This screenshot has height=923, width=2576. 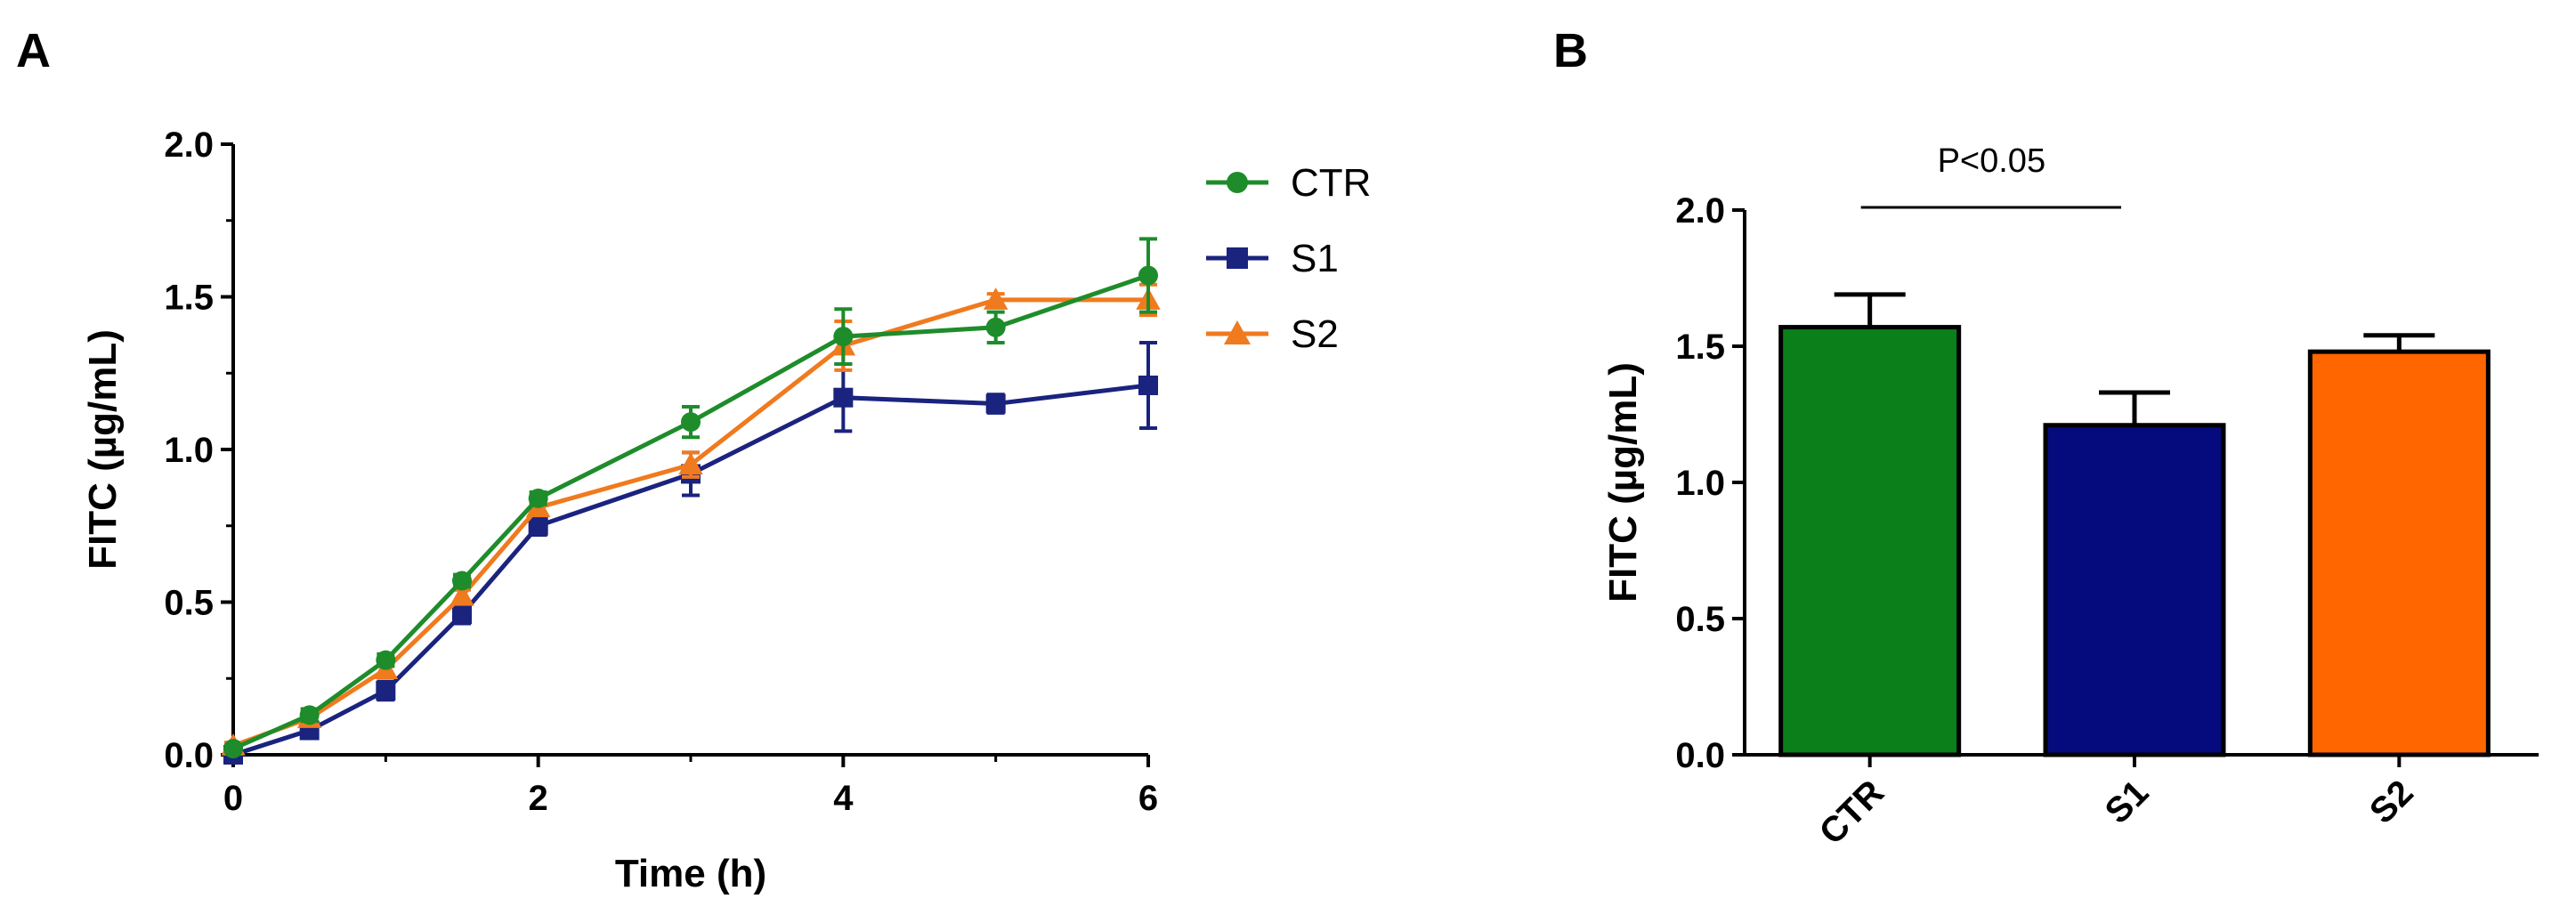 I want to click on bar-ctr: CTR, so click(x=1870, y=572).